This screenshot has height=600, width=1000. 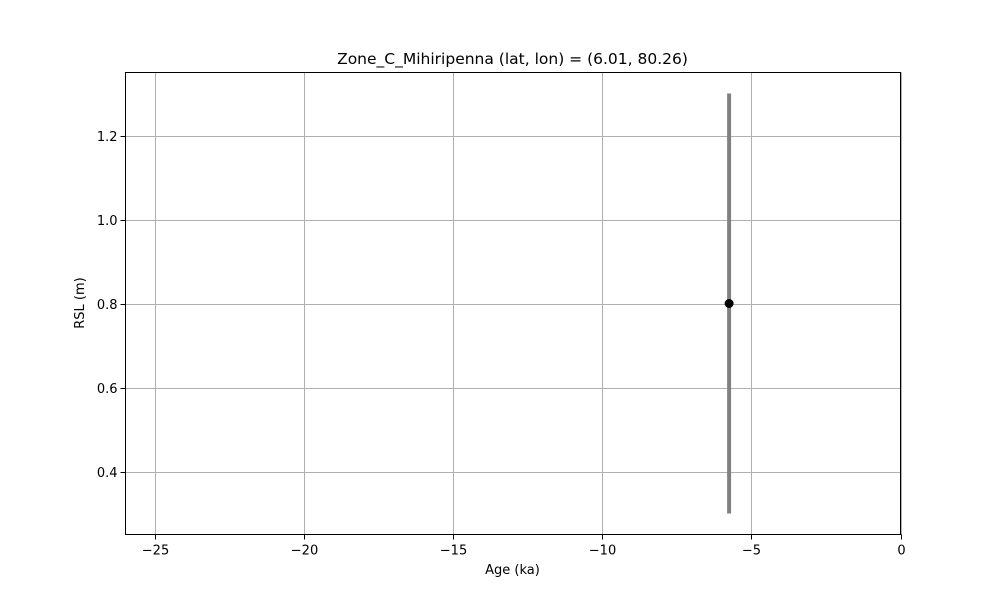 What do you see at coordinates (107, 389) in the screenshot?
I see `y-tick-label: 0.6` at bounding box center [107, 389].